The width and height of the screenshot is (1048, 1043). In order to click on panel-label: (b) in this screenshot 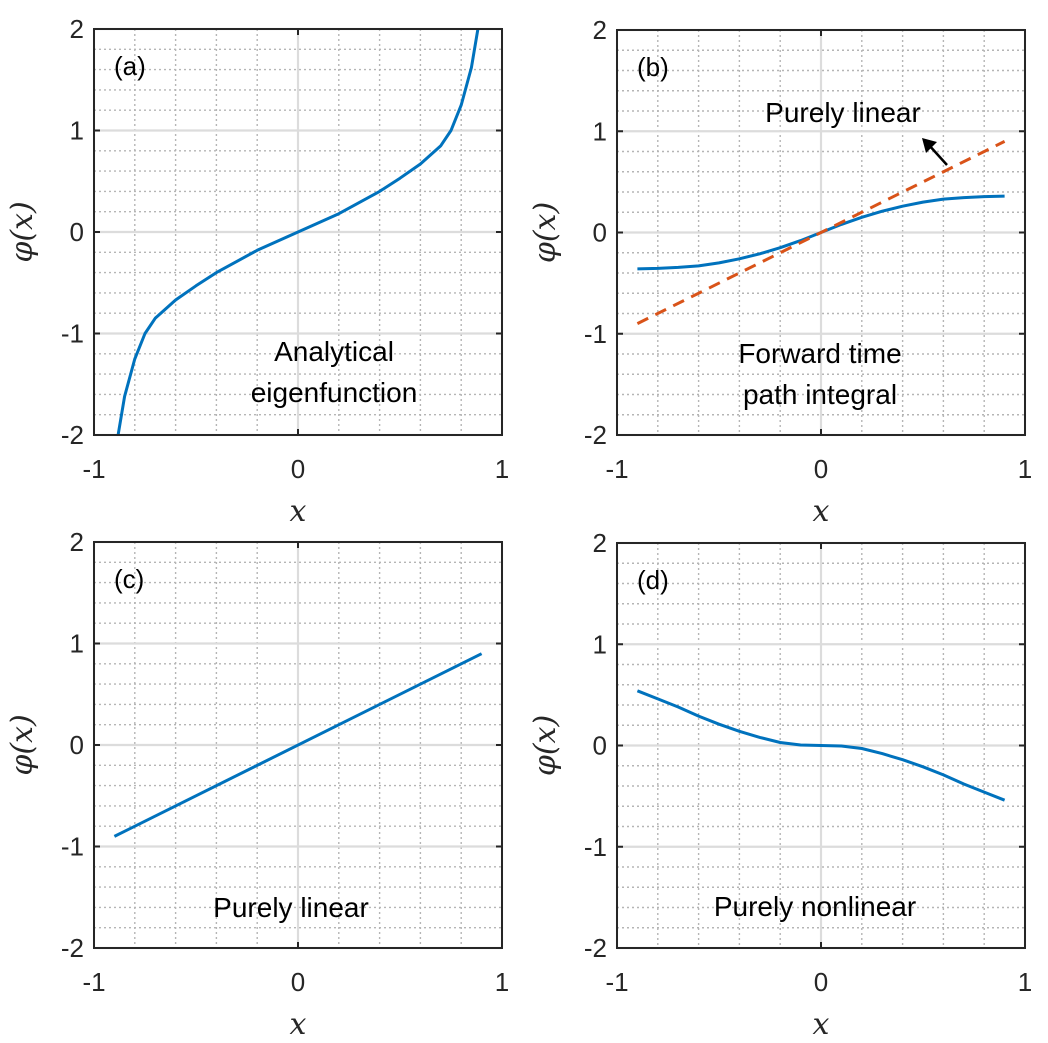, I will do `click(653, 67)`.